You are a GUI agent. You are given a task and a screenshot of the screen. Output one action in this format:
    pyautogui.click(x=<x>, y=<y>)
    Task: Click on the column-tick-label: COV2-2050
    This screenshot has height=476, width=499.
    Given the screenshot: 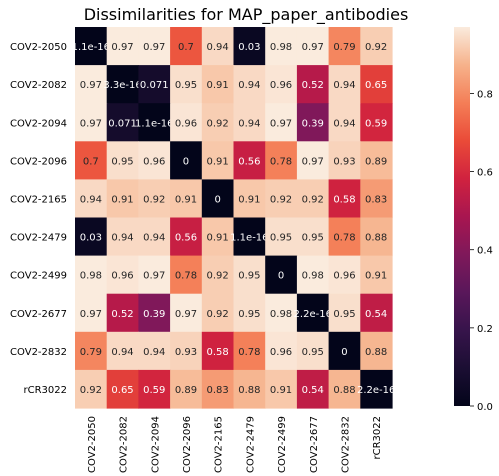 What is the action you would take?
    pyautogui.click(x=92, y=444)
    